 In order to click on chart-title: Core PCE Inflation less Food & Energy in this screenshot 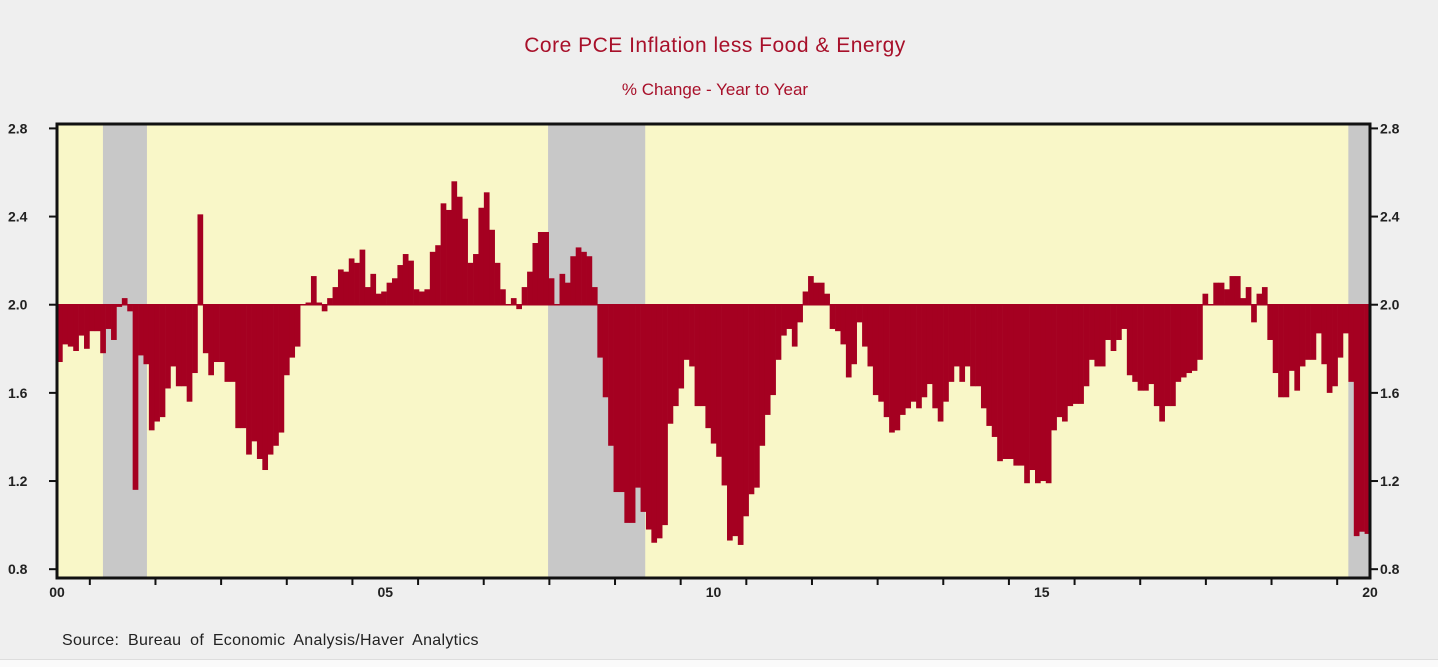, I will do `click(715, 45)`.